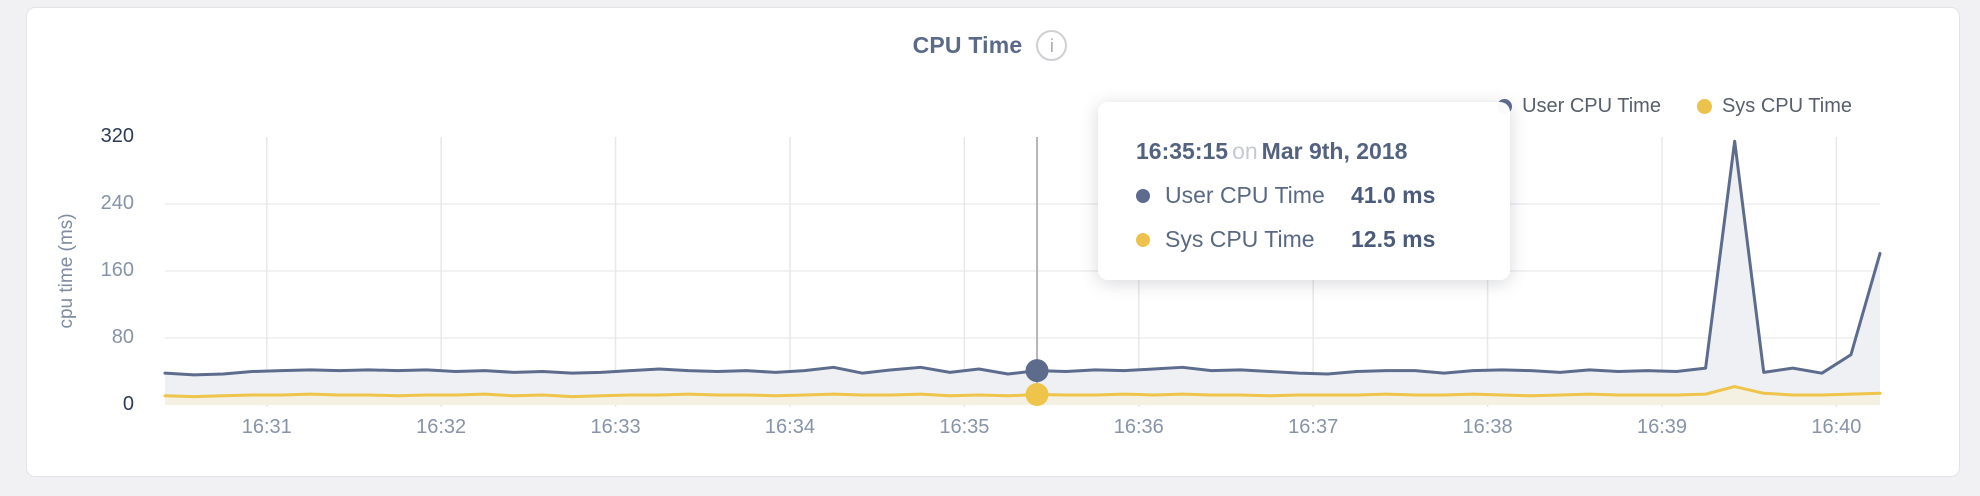 The width and height of the screenshot is (1980, 496). What do you see at coordinates (117, 136) in the screenshot?
I see `y-tick-label: 320` at bounding box center [117, 136].